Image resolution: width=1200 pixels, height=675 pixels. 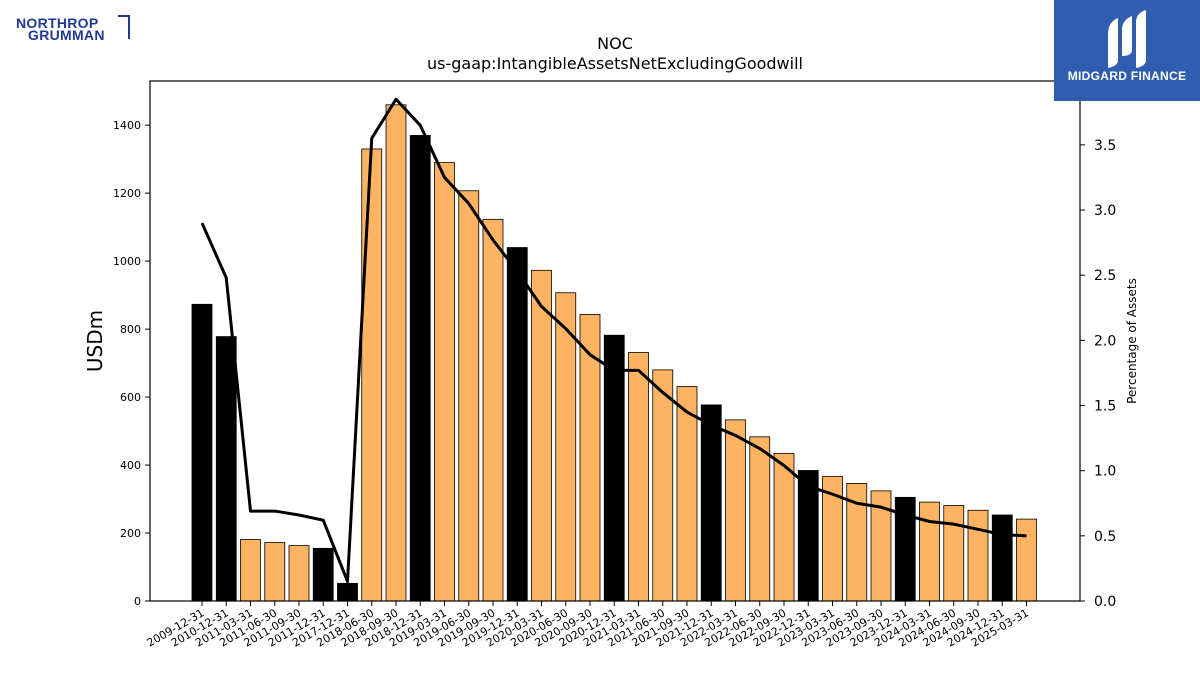 I want to click on logo-text-line1: NORTHROP, so click(x=57, y=23).